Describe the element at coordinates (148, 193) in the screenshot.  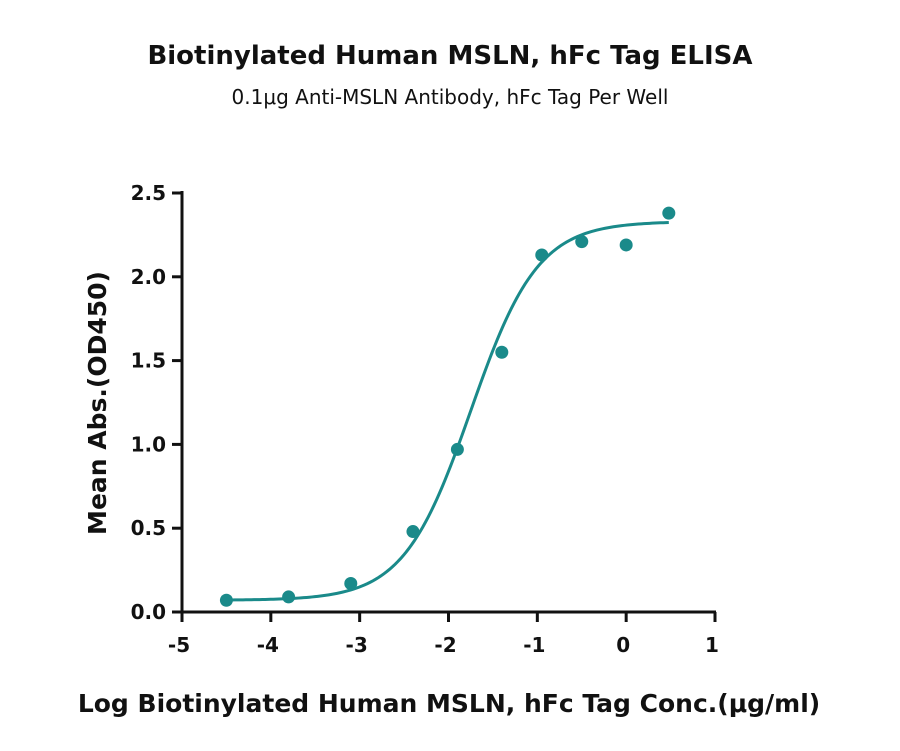
I see `y-tick-label: 2.5` at that location.